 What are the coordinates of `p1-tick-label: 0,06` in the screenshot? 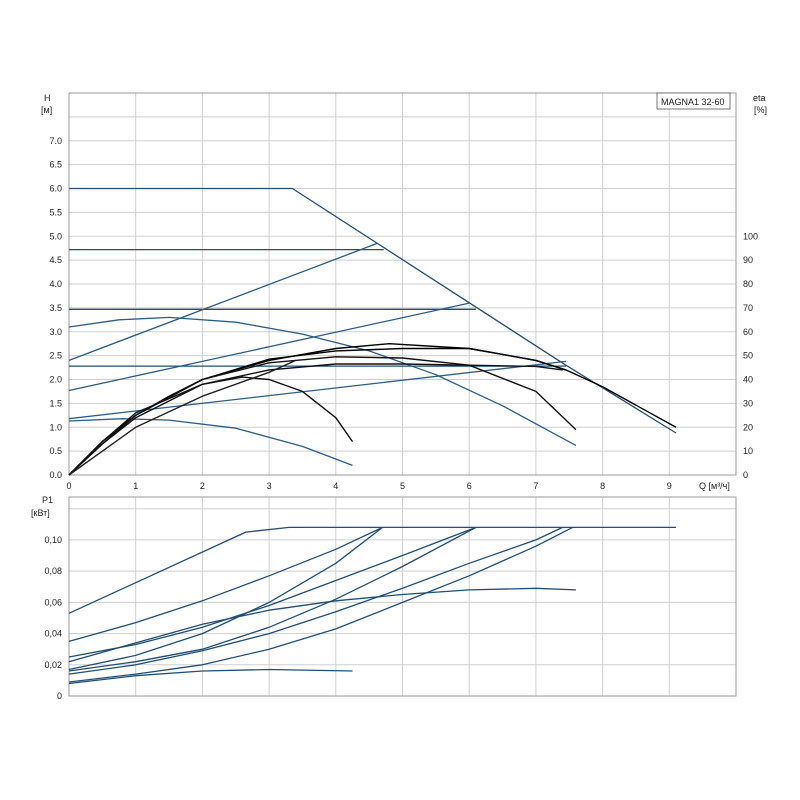 It's located at (53, 602).